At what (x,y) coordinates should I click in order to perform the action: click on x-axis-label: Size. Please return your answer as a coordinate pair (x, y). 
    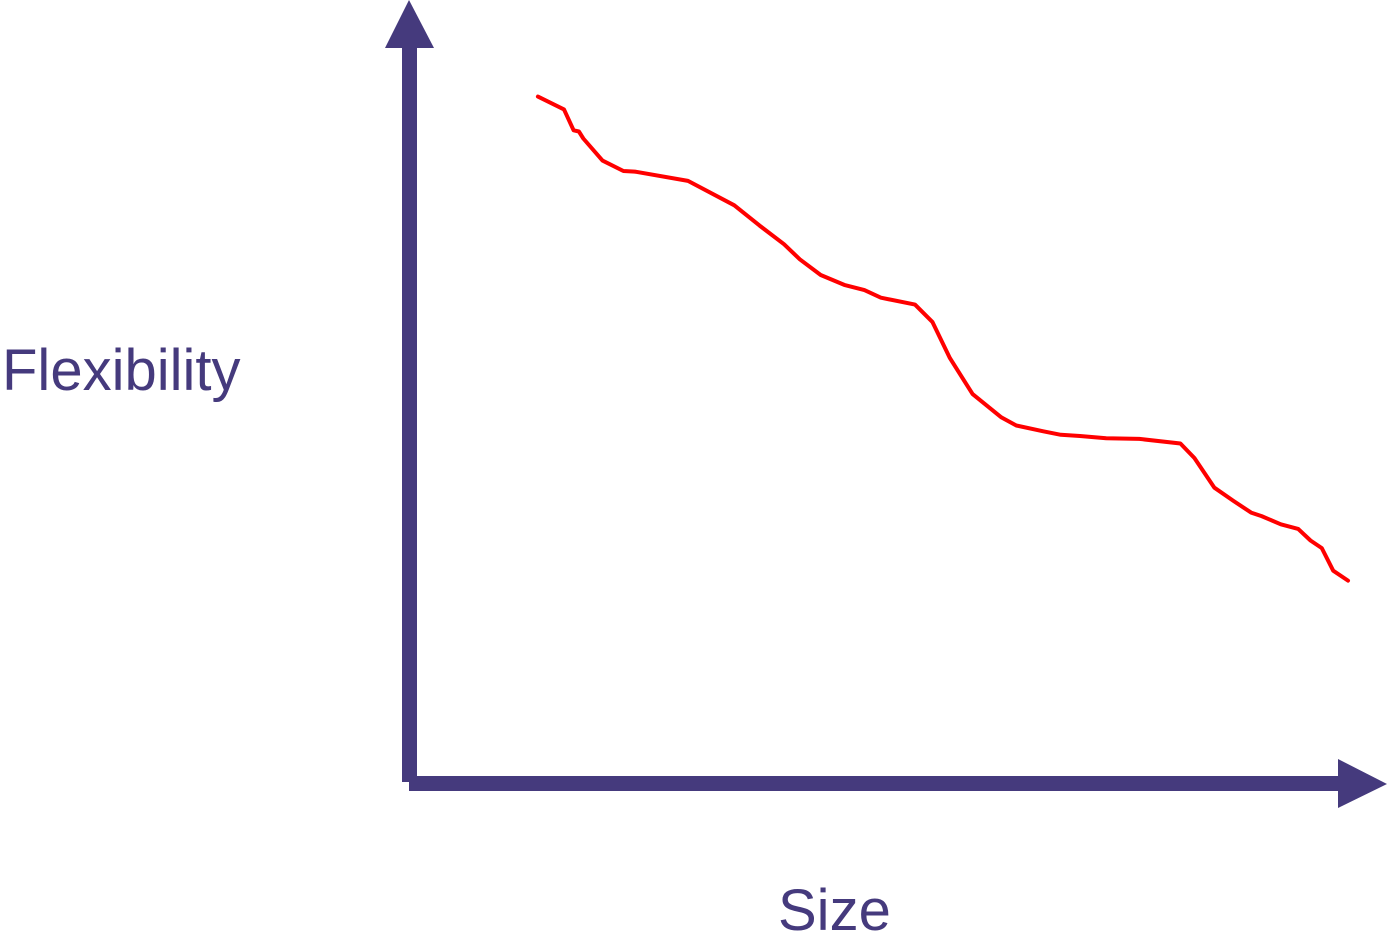
    Looking at the image, I should click on (834, 907).